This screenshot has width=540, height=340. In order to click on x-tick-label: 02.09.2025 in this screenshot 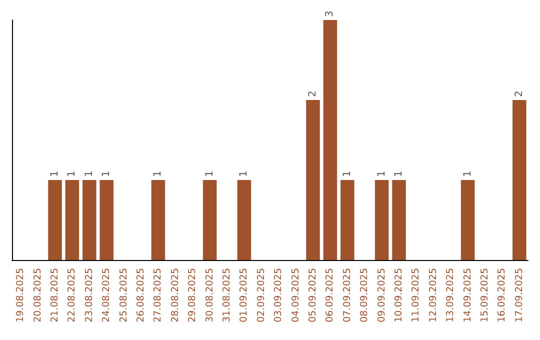, I will do `click(261, 295)`.